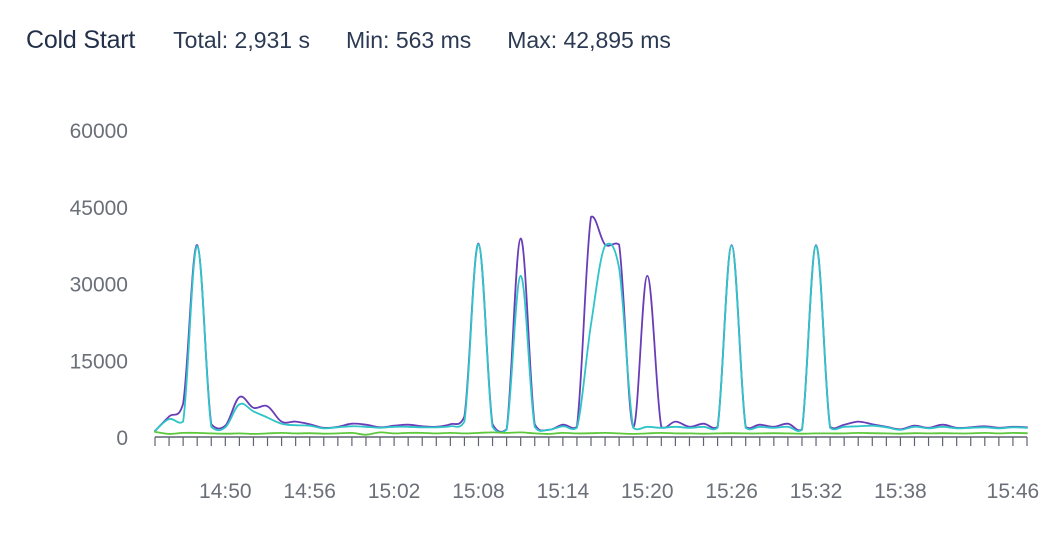 This screenshot has width=1064, height=539. Describe the element at coordinates (99, 208) in the screenshot. I see `y-tick-label: 45000` at that location.